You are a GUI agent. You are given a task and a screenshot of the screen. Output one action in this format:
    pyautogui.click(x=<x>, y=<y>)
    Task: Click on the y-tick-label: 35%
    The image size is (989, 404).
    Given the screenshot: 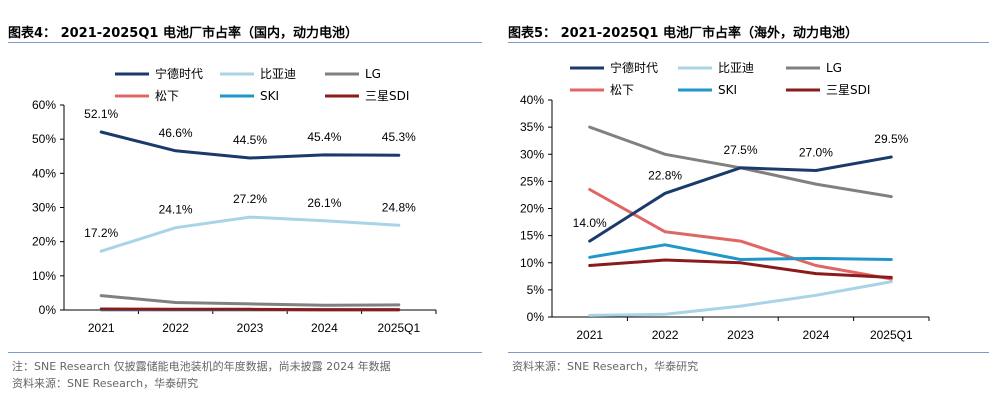 What is the action you would take?
    pyautogui.click(x=532, y=127)
    